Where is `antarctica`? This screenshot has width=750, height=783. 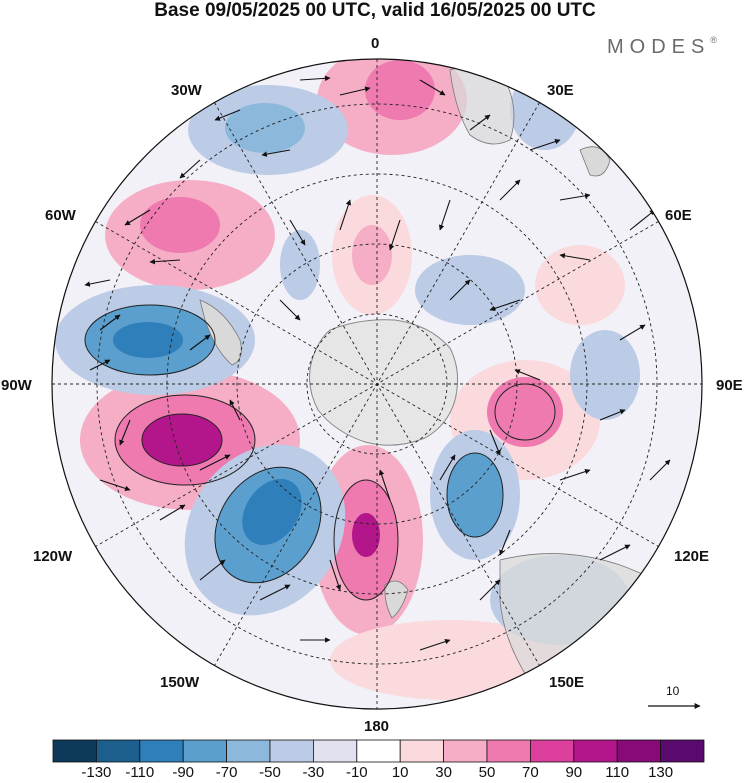
antarctica is located at coordinates (384, 382).